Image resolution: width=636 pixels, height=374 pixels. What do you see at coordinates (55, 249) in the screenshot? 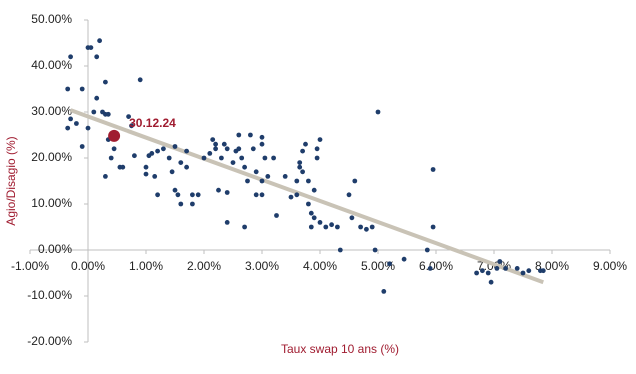
I see `y-tick-label: 0.00%` at bounding box center [55, 249].